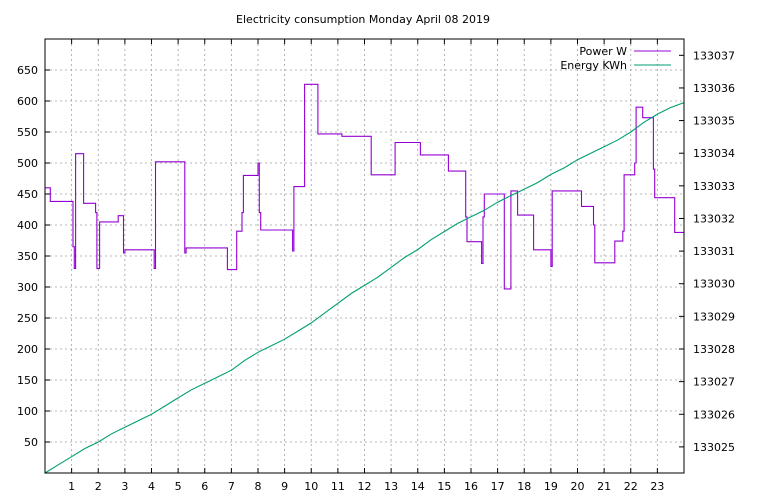 The height and width of the screenshot is (500, 768). What do you see at coordinates (418, 486) in the screenshot?
I see `x-tick-label-14: 14` at bounding box center [418, 486].